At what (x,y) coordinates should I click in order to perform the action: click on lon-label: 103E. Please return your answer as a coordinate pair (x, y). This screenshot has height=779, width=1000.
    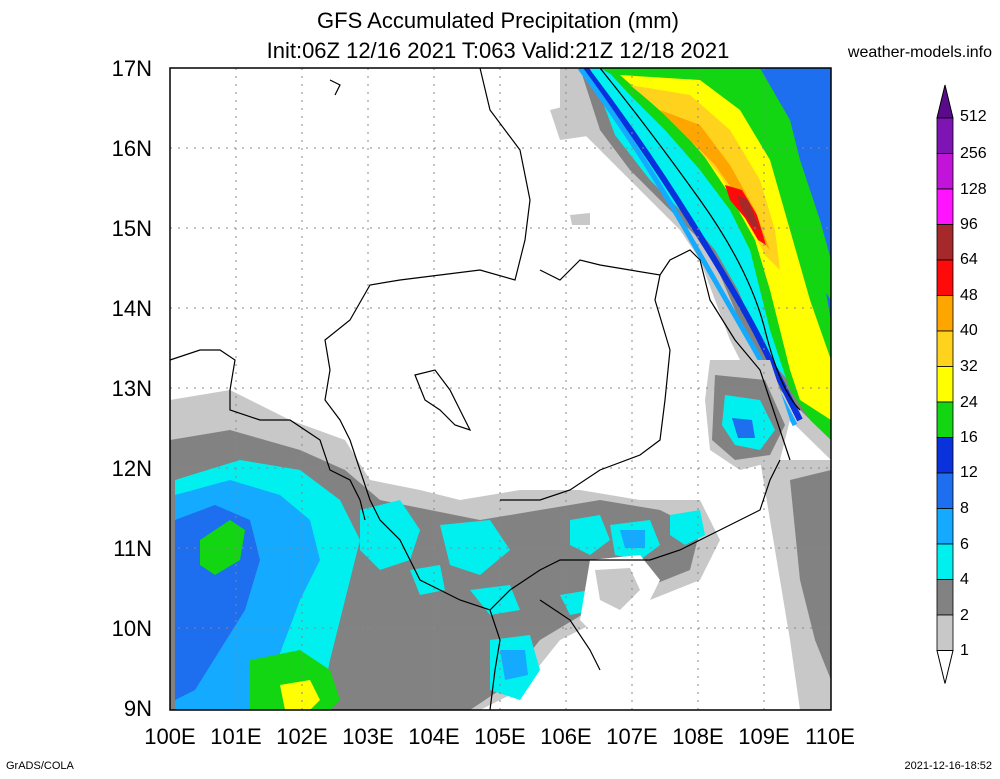
    Looking at the image, I should click on (368, 736).